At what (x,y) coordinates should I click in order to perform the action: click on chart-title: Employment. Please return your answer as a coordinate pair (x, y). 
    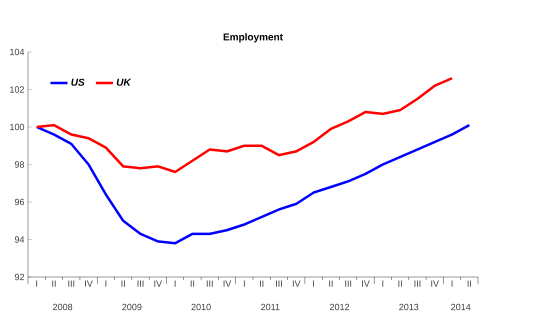
    Looking at the image, I should click on (253, 37).